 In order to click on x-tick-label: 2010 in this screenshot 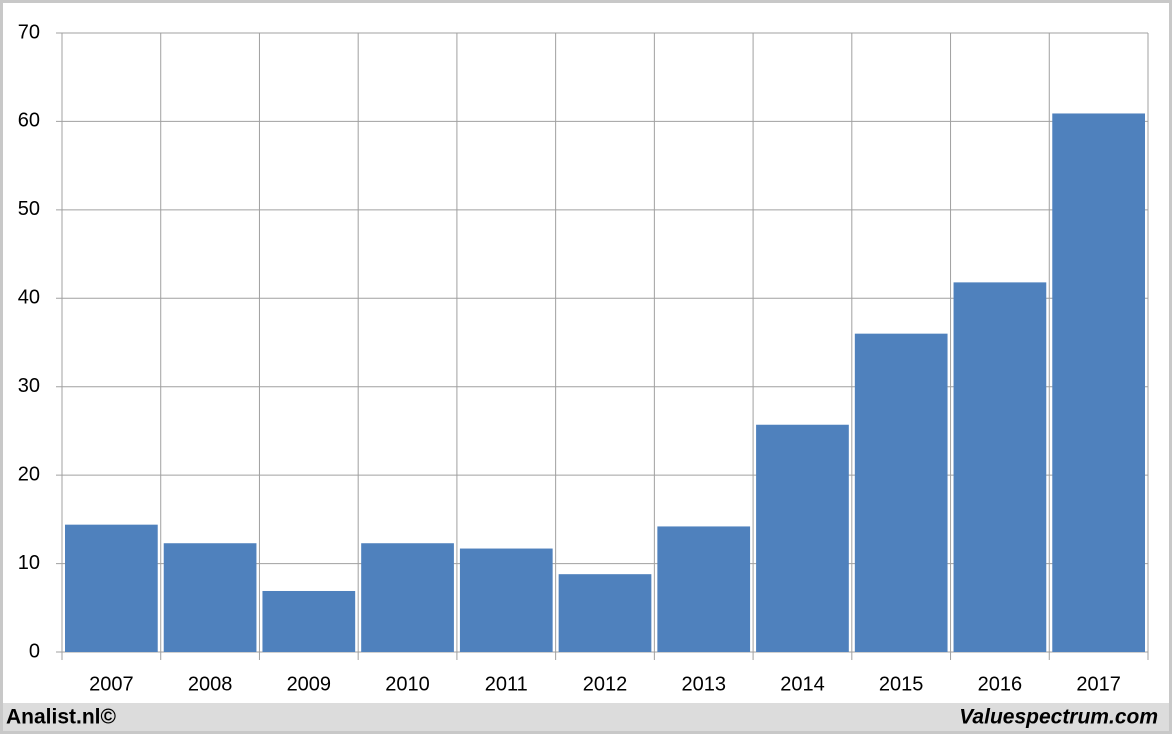, I will do `click(407, 684)`.